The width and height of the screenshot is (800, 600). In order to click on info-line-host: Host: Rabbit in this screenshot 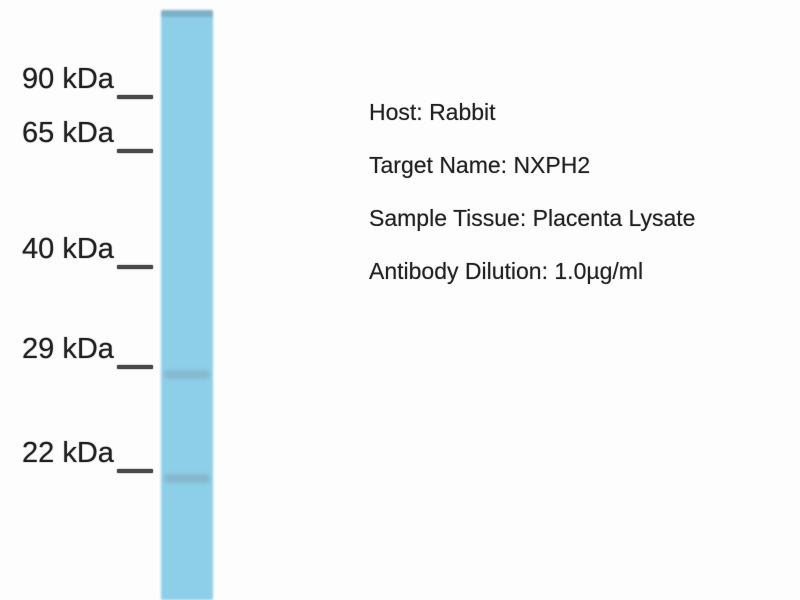, I will do `click(432, 112)`.